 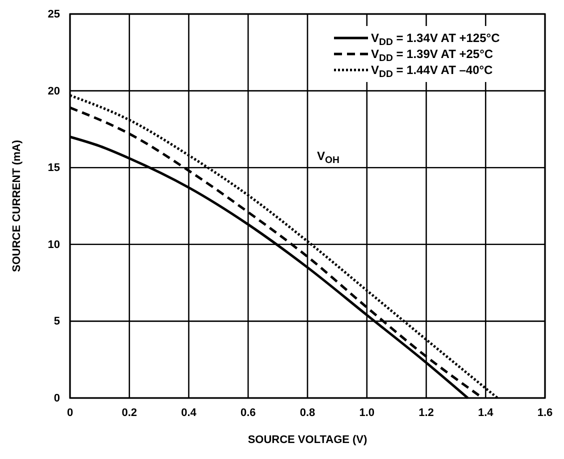 I want to click on x-tick-label: 0.8, so click(x=308, y=412).